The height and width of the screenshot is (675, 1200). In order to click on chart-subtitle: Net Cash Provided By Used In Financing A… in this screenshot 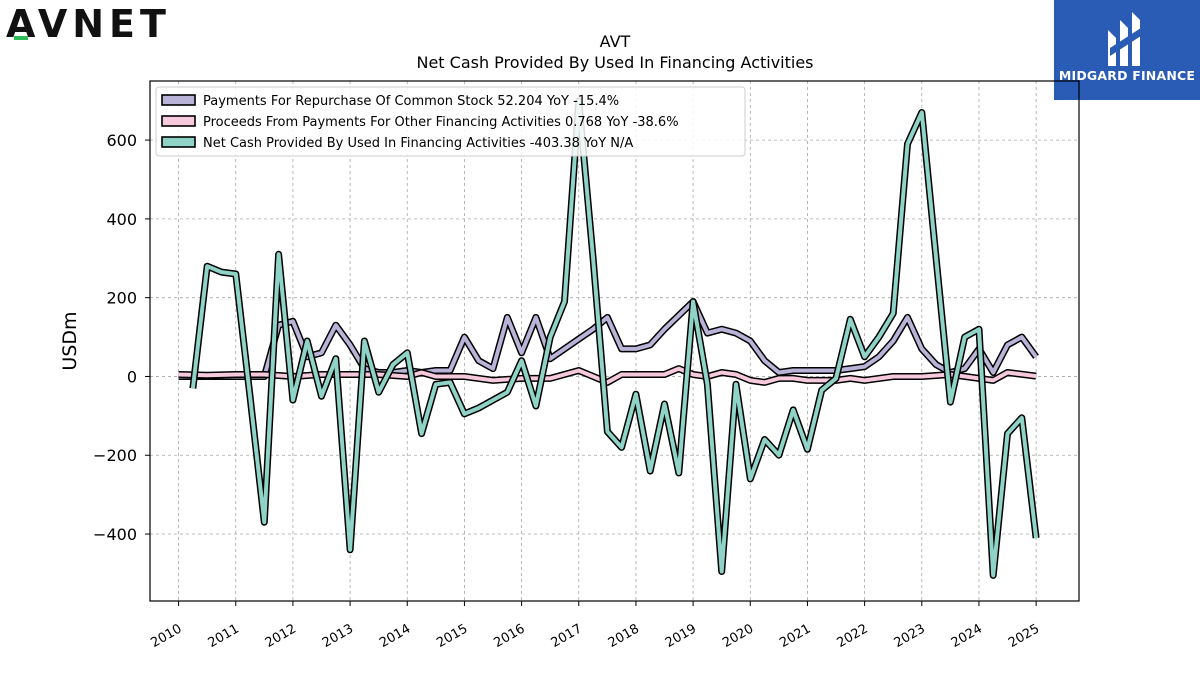, I will do `click(615, 62)`.